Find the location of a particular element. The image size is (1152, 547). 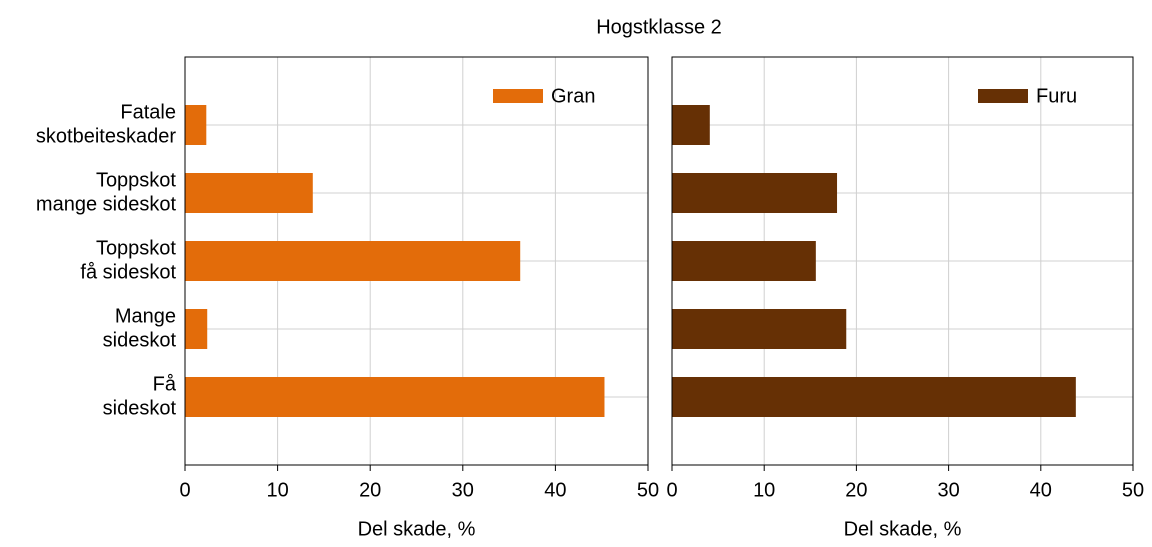

y-tick-label: Fatale is located at coordinates (148, 112).